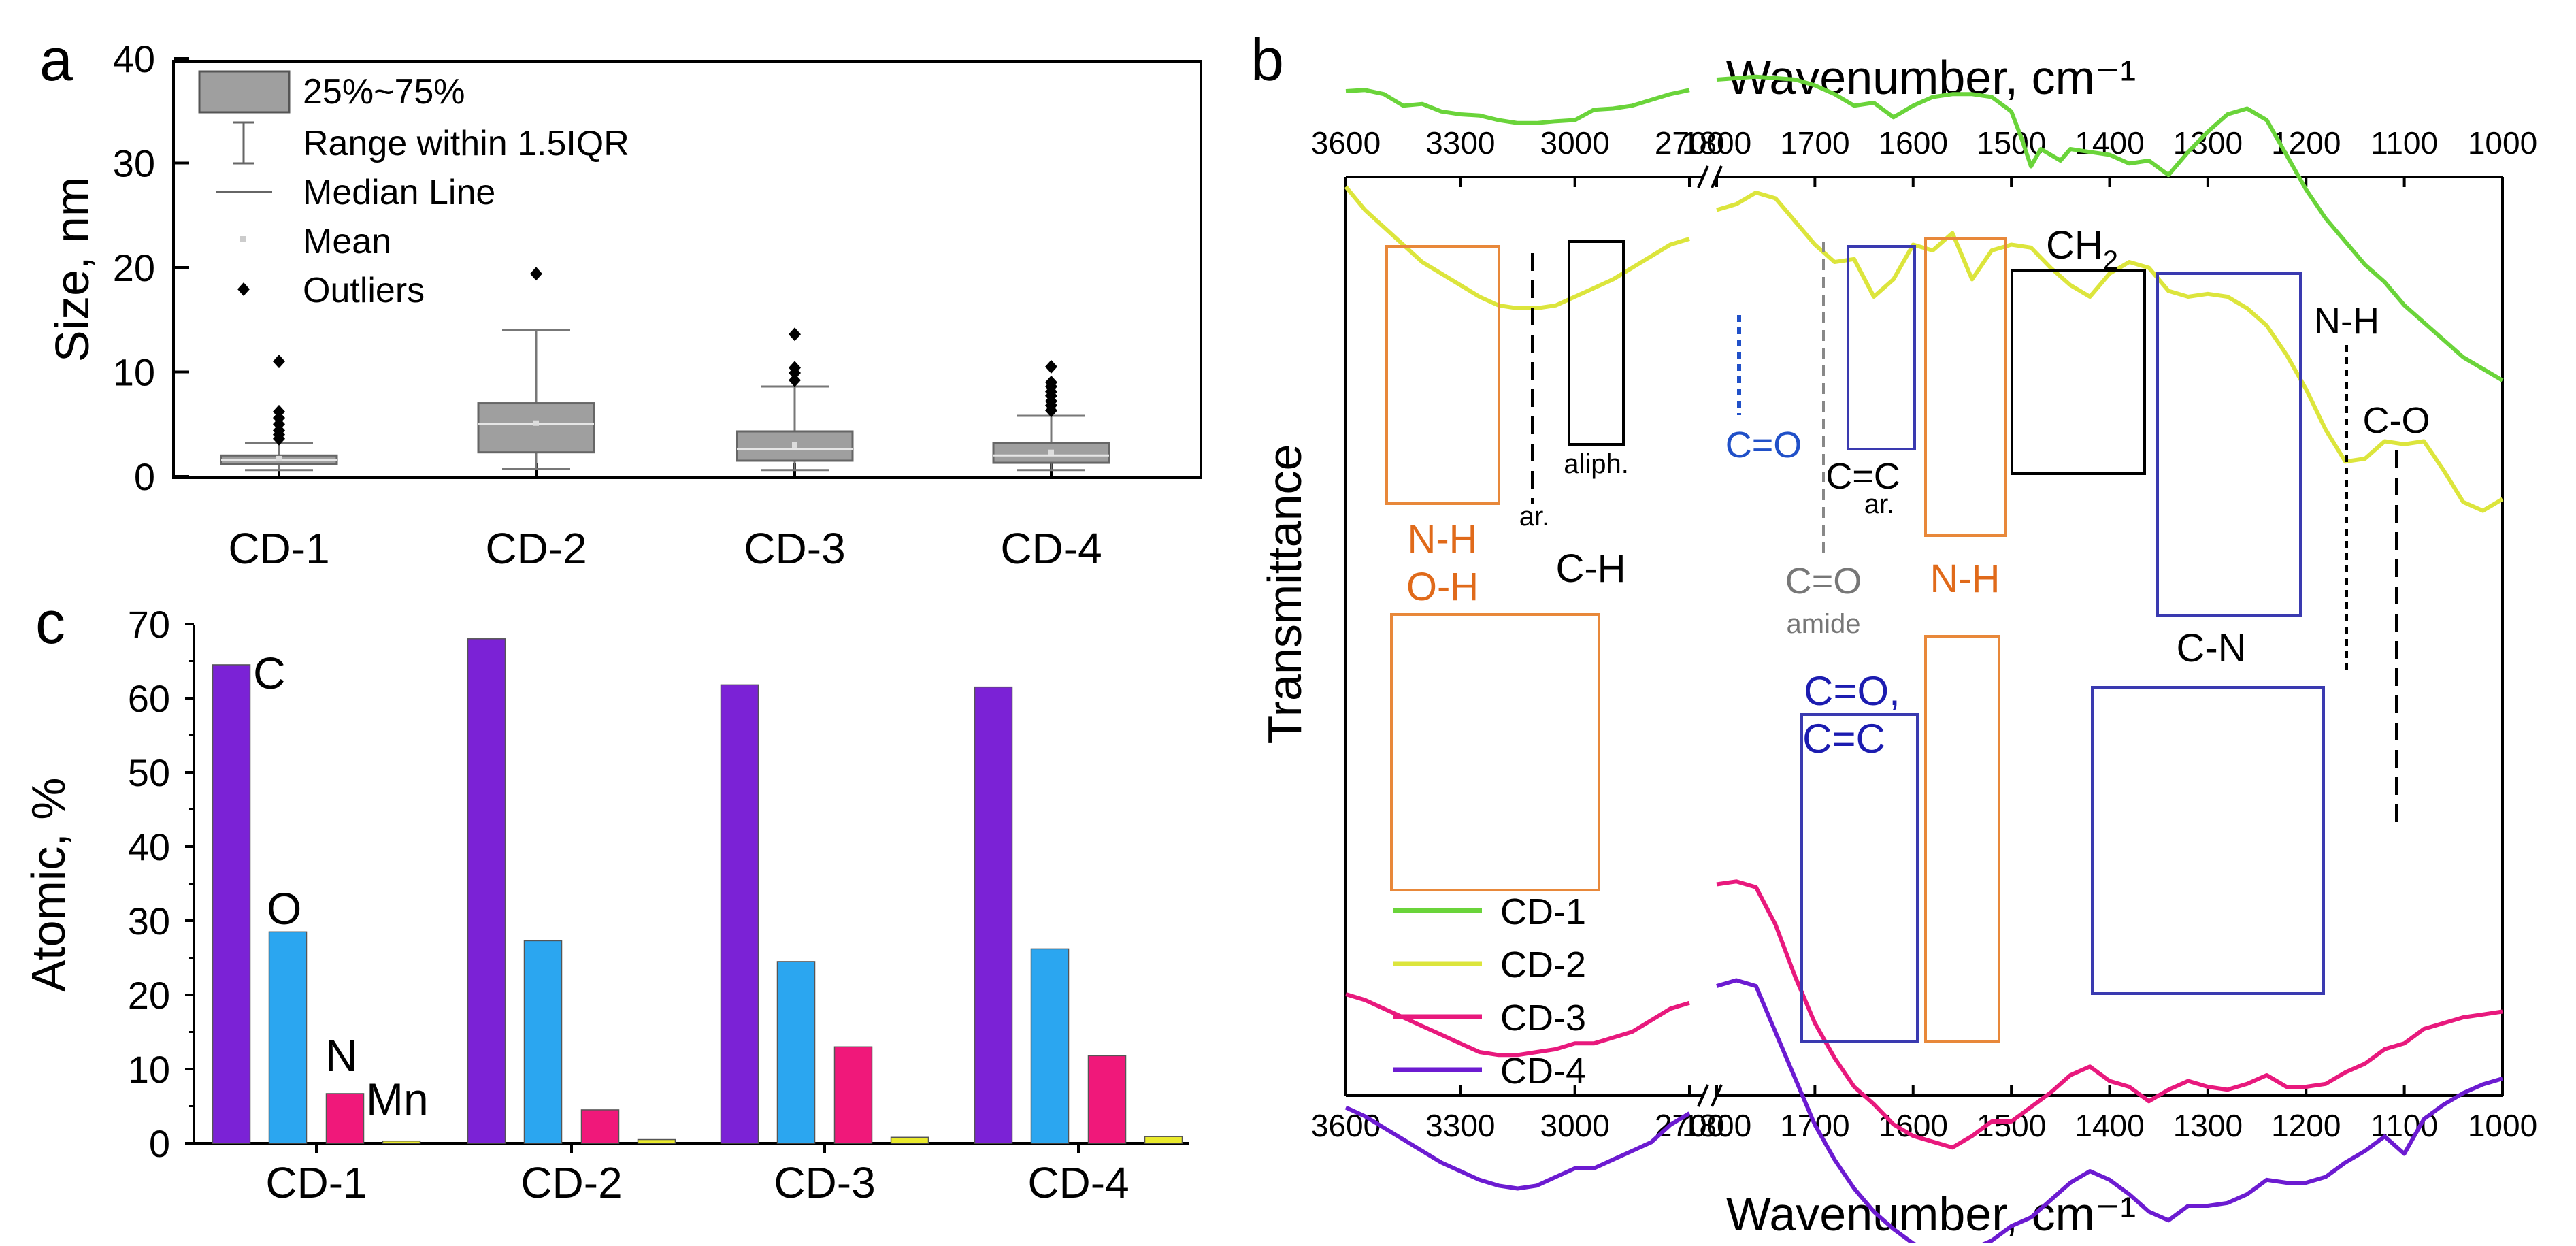 This screenshot has width=2576, height=1246. I want to click on panel-c-xtick-label: CD-2, so click(571, 1182).